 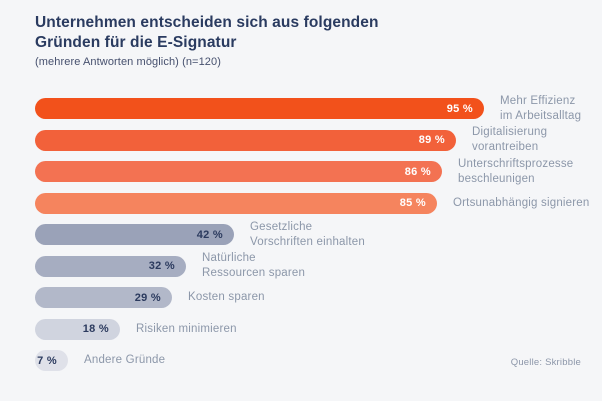 What do you see at coordinates (161, 266) in the screenshot?
I see `bar-value: 32 %` at bounding box center [161, 266].